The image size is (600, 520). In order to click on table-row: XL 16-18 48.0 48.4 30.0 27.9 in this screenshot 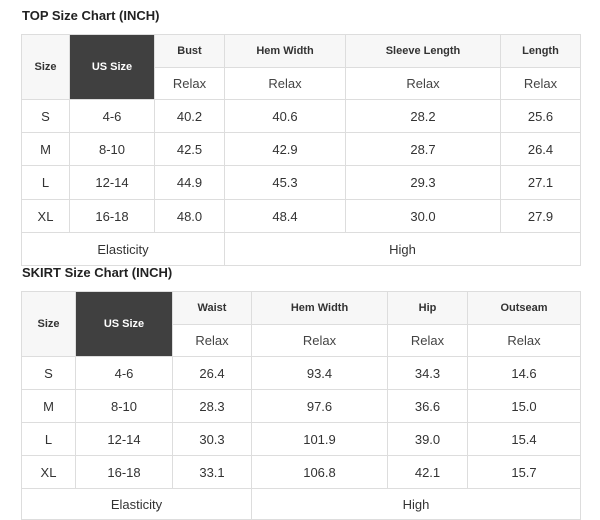, I will do `click(301, 216)`.